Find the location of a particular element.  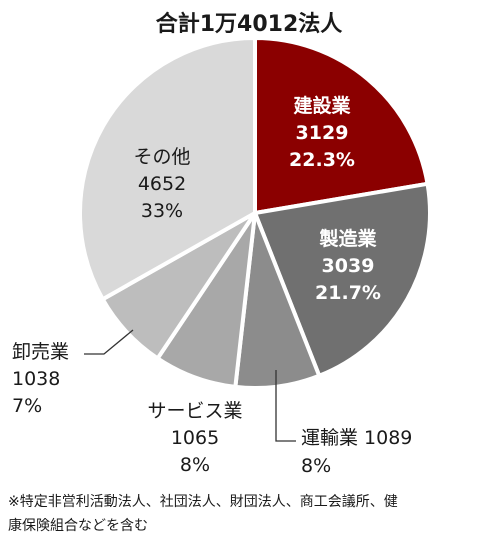

slice-label-percent-4: 7% is located at coordinates (27, 406).